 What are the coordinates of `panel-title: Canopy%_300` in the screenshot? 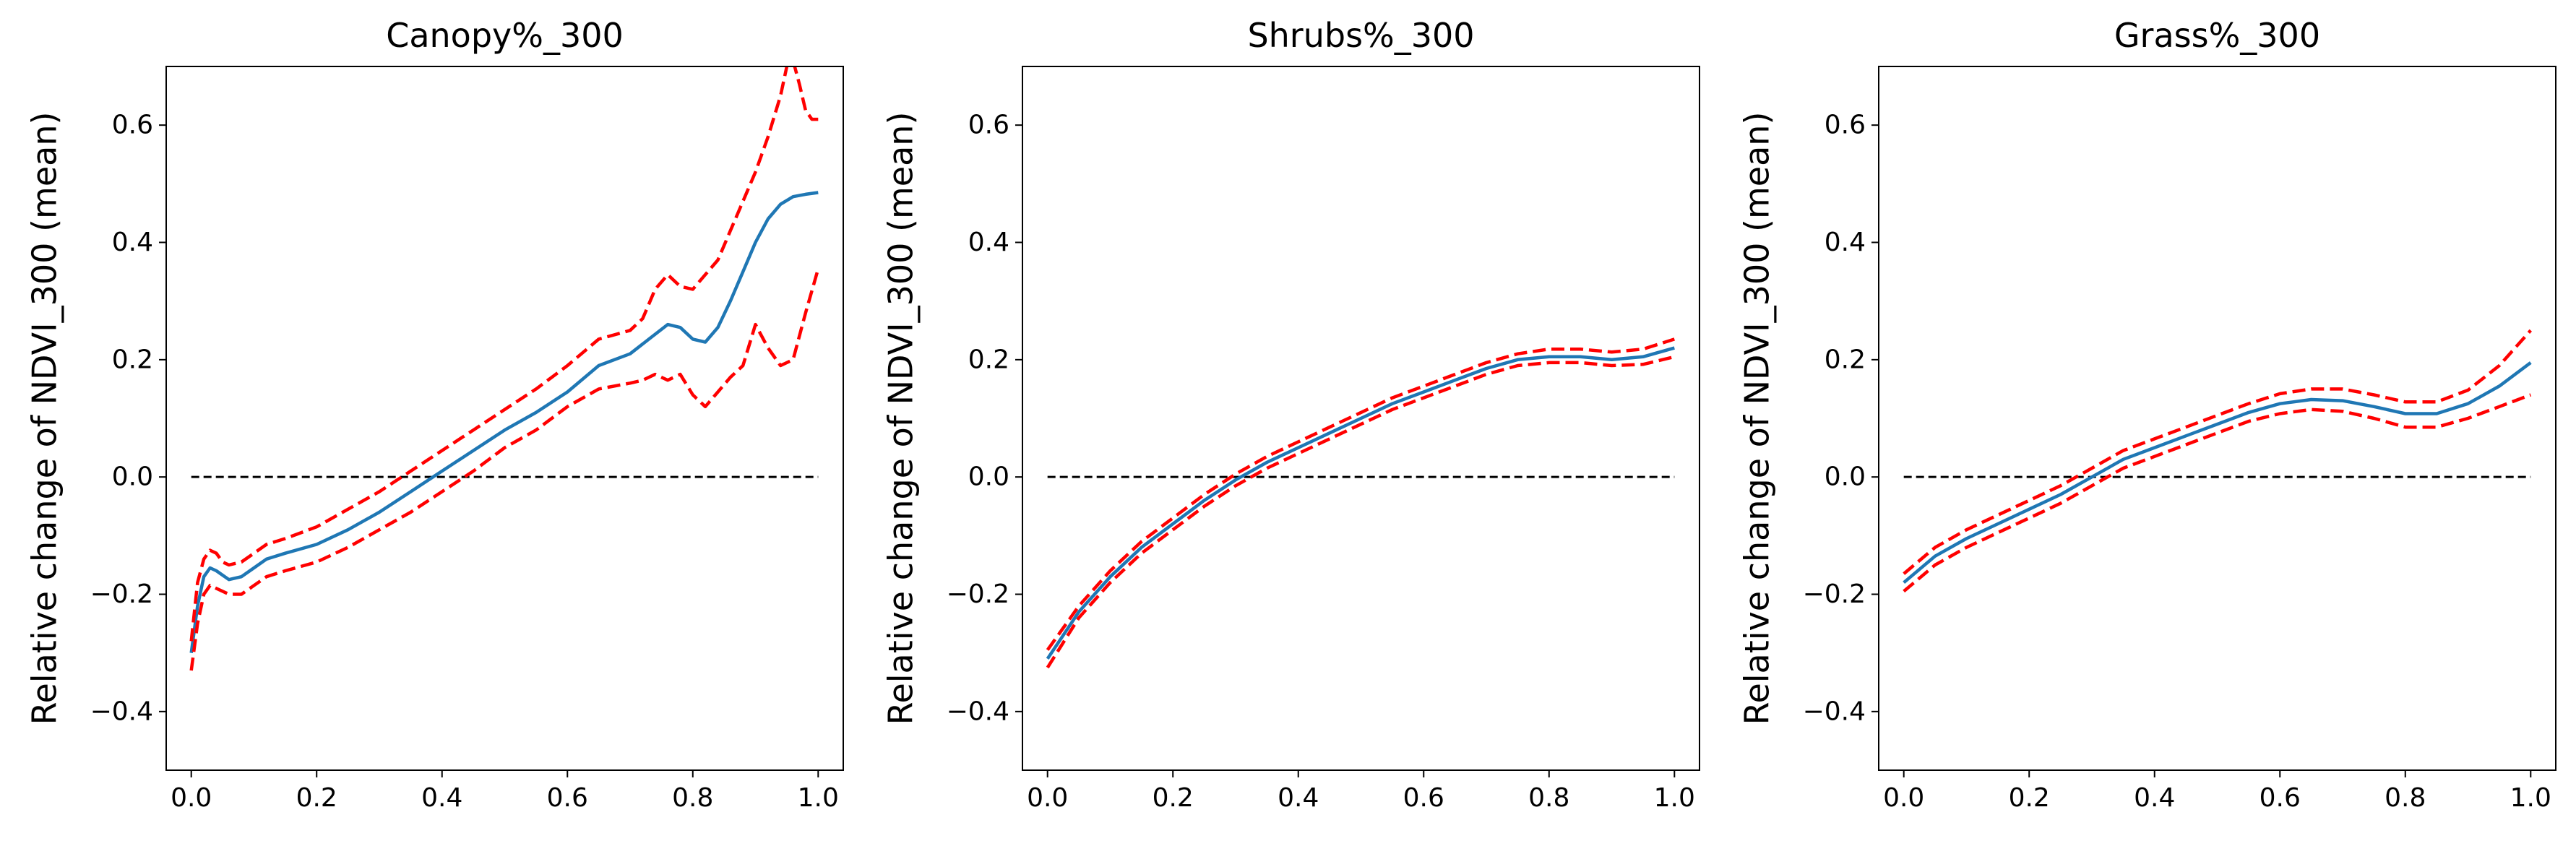 It's located at (505, 35).